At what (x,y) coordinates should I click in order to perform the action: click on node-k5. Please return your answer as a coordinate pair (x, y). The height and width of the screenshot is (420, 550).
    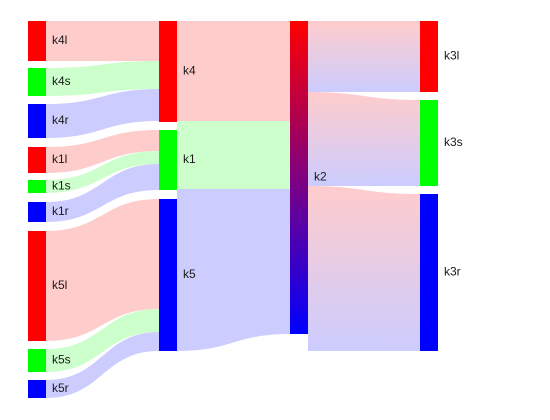
    Looking at the image, I should click on (168, 275).